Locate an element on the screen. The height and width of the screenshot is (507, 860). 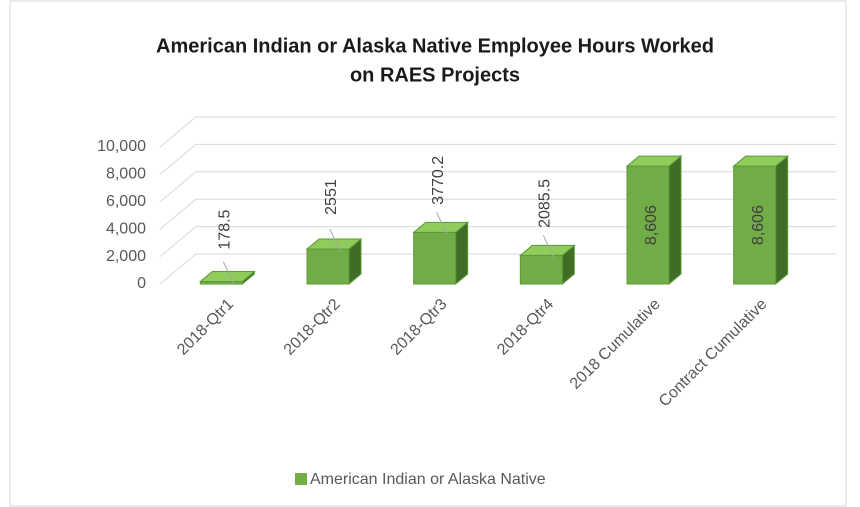
y-tick-label: 4,000 is located at coordinates (126, 228).